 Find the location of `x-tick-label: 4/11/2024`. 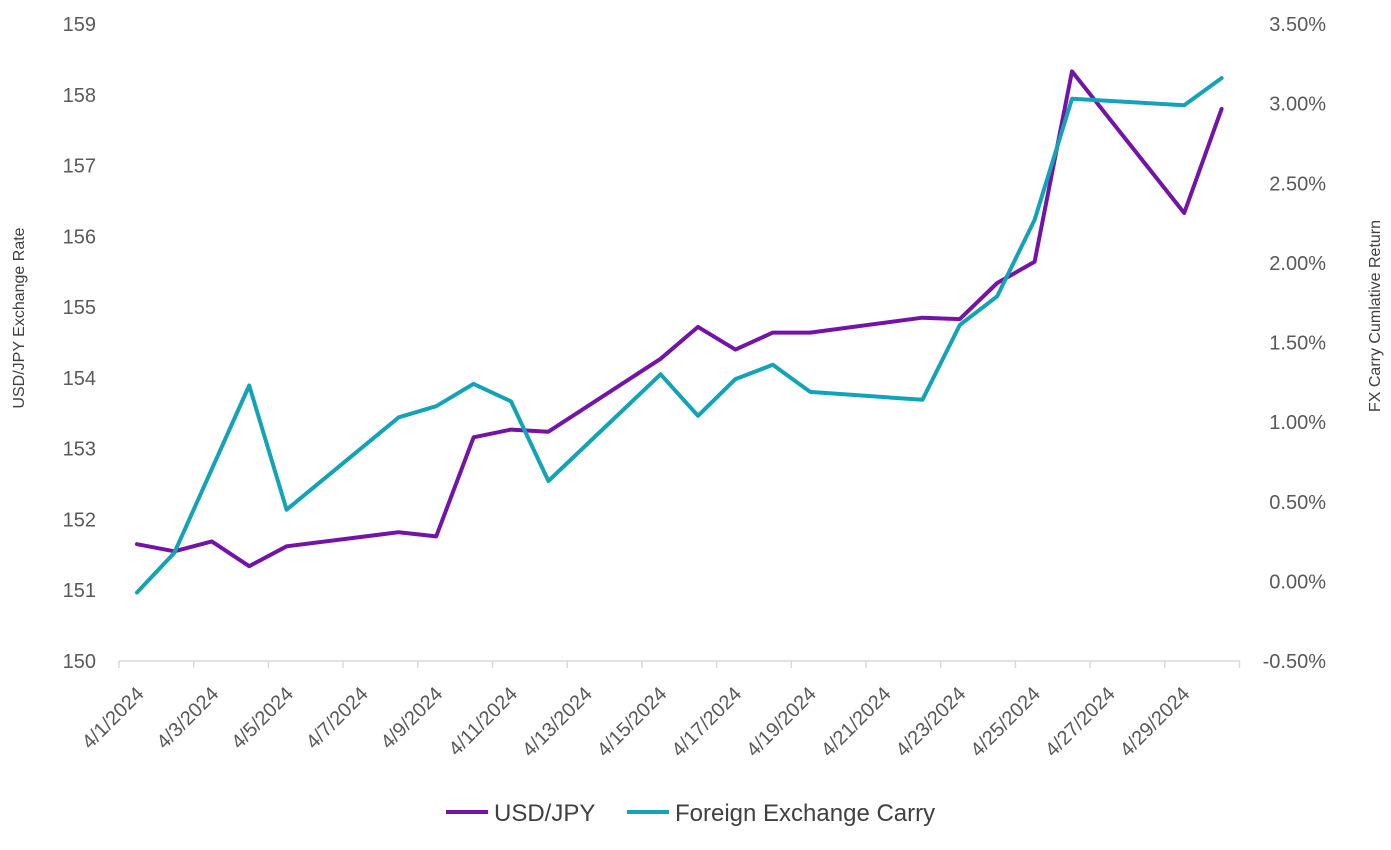

x-tick-label: 4/11/2024 is located at coordinates (483, 721).